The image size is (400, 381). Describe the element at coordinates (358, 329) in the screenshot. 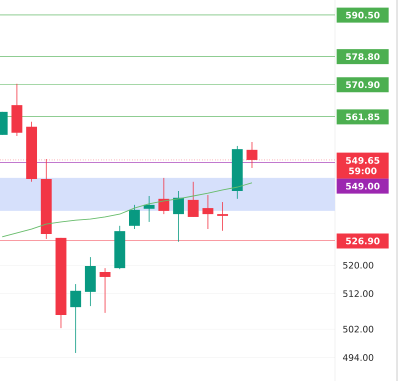

I see `y-tick-label: 502.00` at that location.